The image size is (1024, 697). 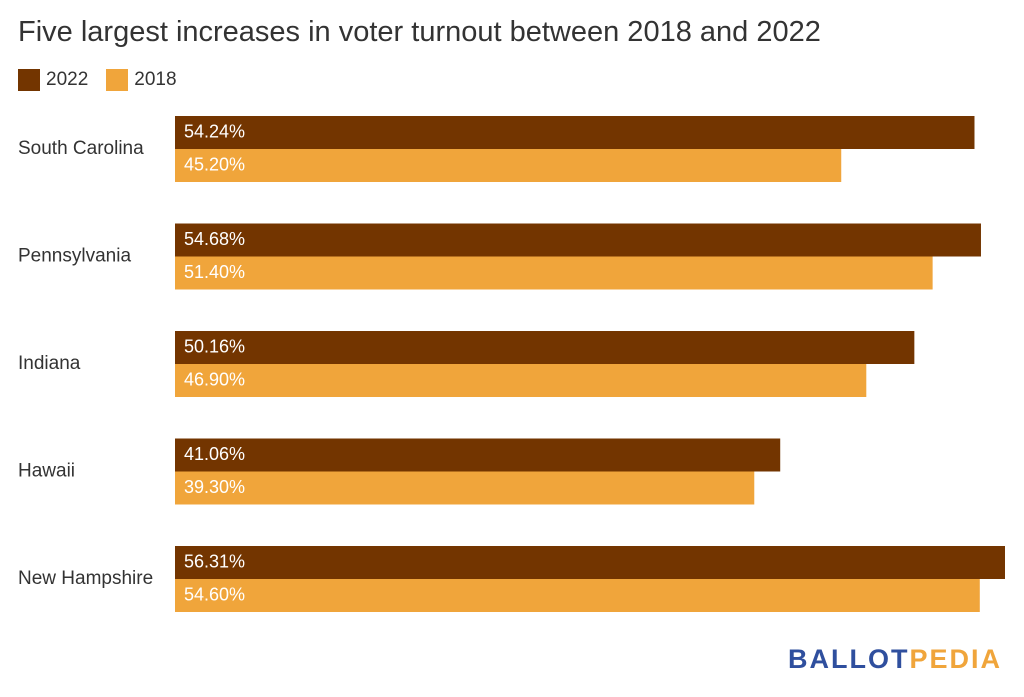 What do you see at coordinates (214, 594) in the screenshot?
I see `data-label-2018-new-hampshire: 54.60%` at bounding box center [214, 594].